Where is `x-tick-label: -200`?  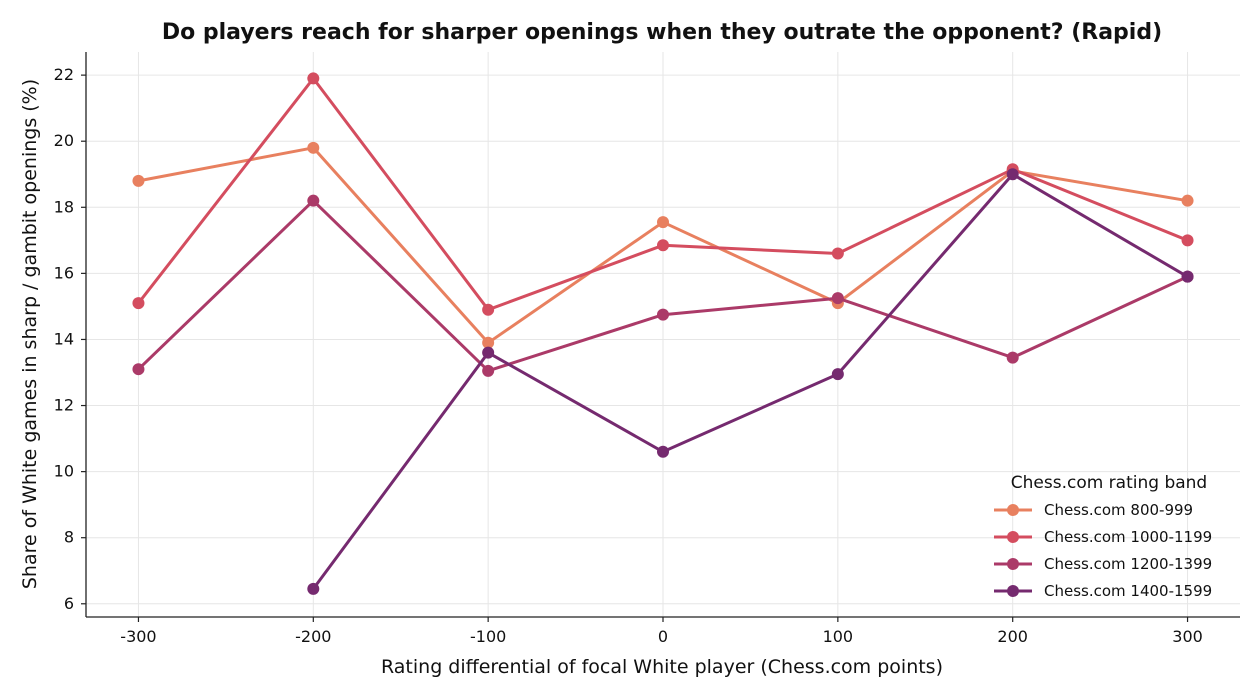 x-tick-label: -200 is located at coordinates (313, 636).